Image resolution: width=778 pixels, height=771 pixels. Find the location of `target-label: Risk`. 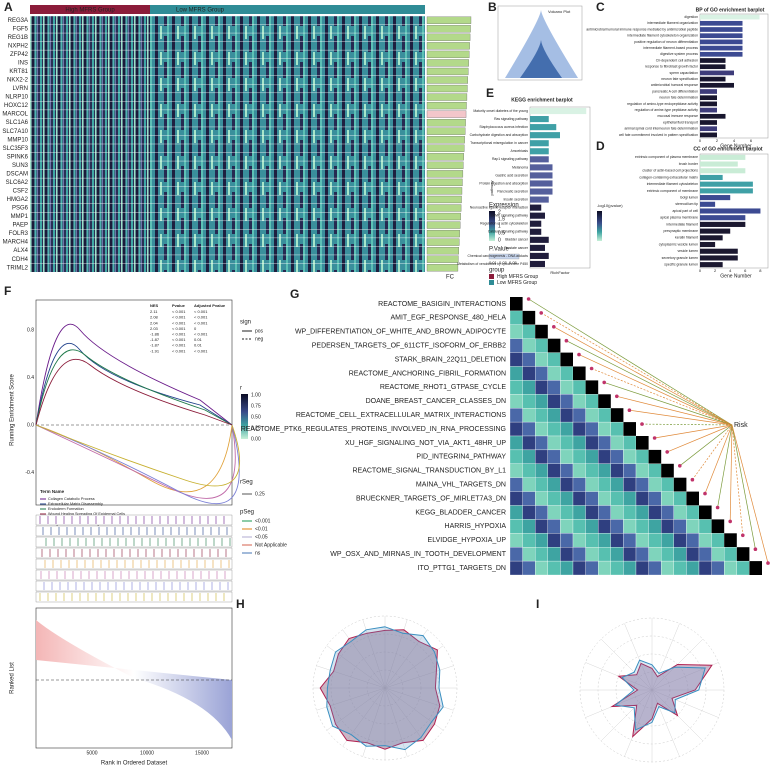

target-label: Risk is located at coordinates (741, 425).